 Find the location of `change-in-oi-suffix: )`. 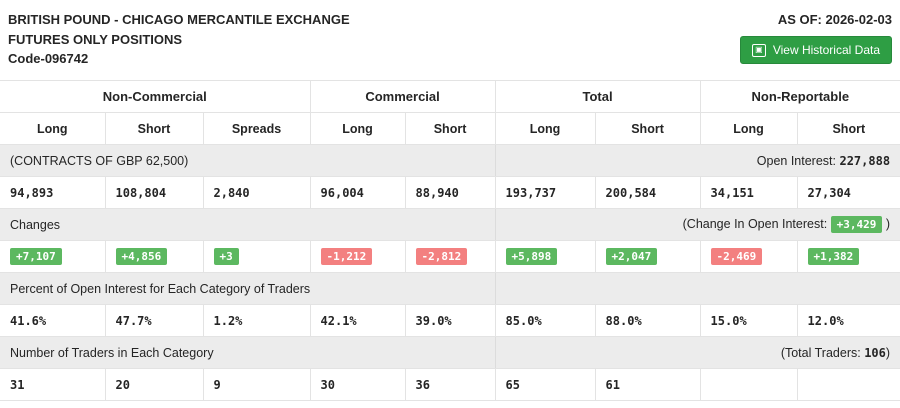

change-in-oi-suffix: ) is located at coordinates (886, 224).